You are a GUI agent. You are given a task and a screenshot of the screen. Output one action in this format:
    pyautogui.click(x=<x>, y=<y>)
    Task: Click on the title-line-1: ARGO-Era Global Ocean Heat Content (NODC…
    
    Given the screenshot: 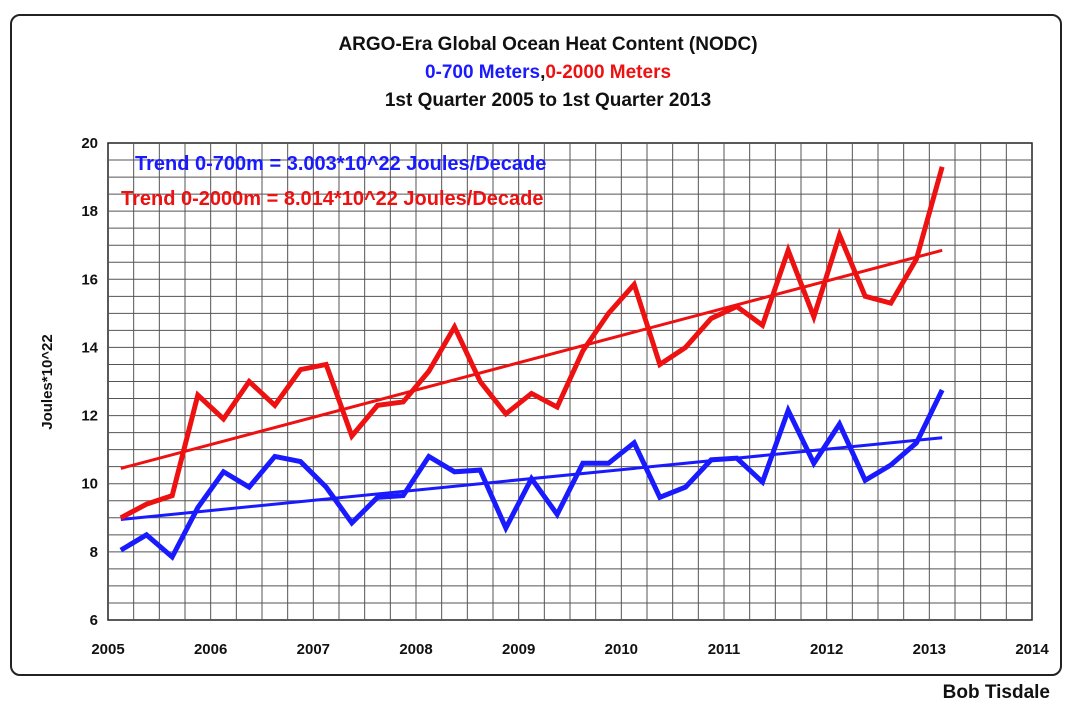 What is the action you would take?
    pyautogui.click(x=547, y=44)
    